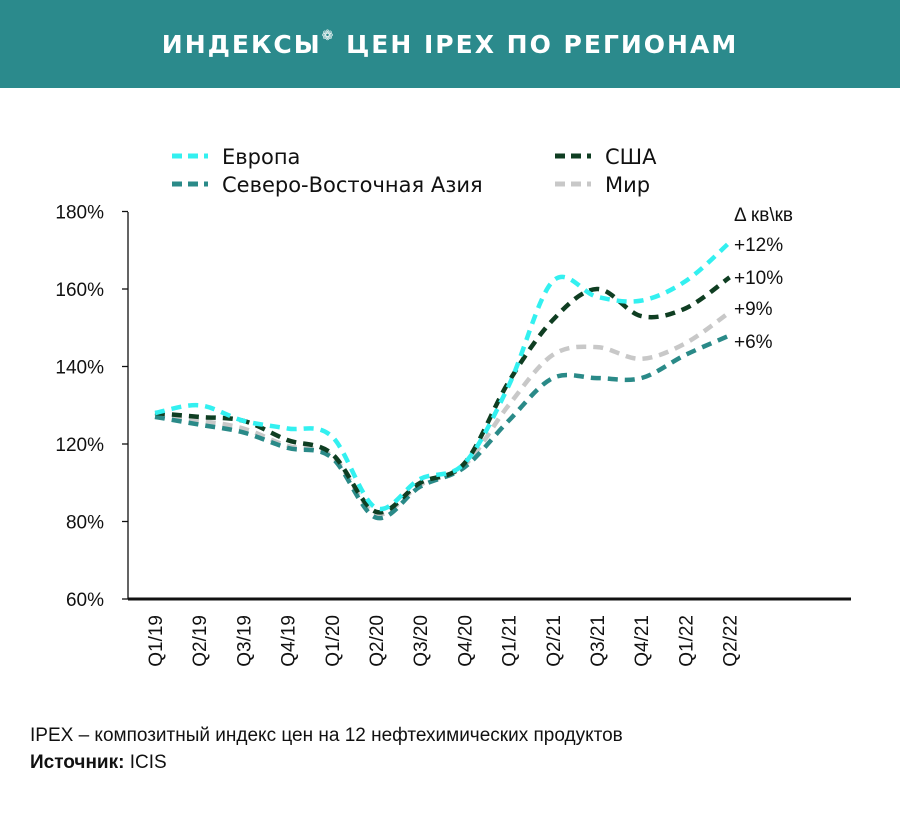  I want to click on legend-label-ne-asia: Северо-Восточная Азия, so click(352, 185).